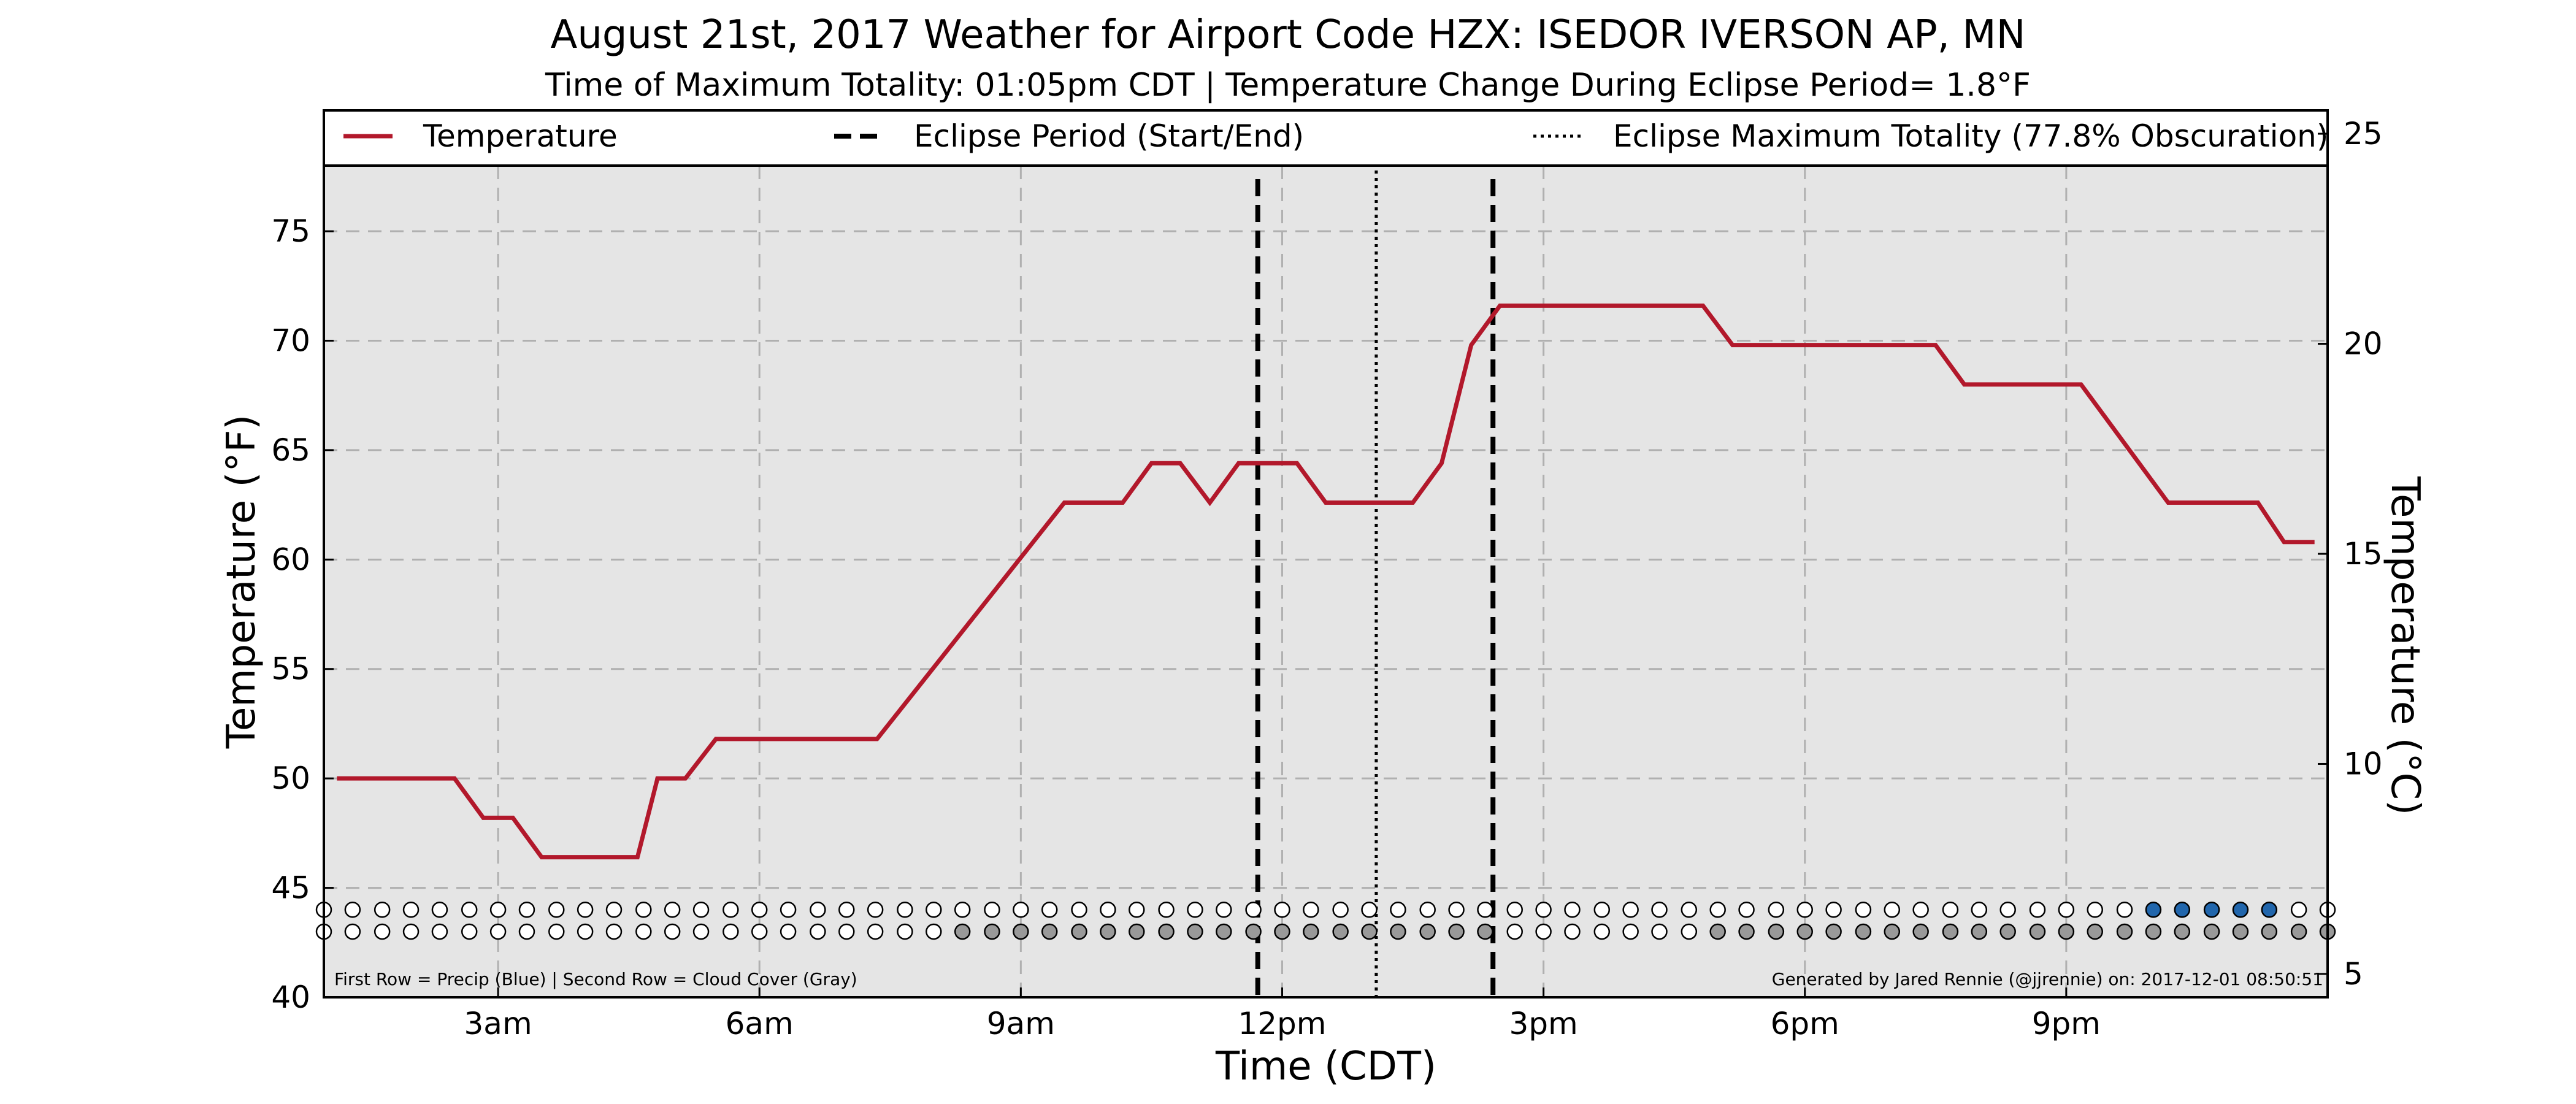 This screenshot has height=1104, width=2576. Describe the element at coordinates (290, 559) in the screenshot. I see `y-tick-label: 60` at that location.